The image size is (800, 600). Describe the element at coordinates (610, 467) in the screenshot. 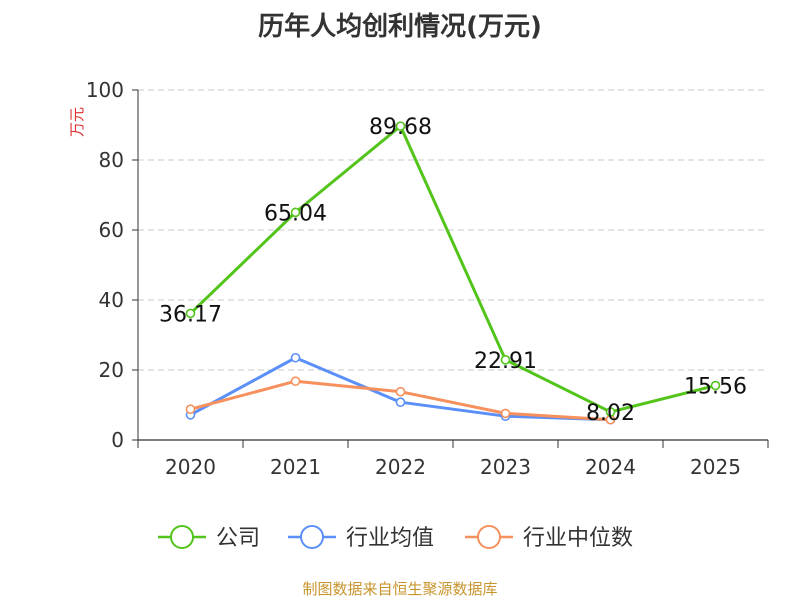

I see `x-tick-label: 2024` at that location.